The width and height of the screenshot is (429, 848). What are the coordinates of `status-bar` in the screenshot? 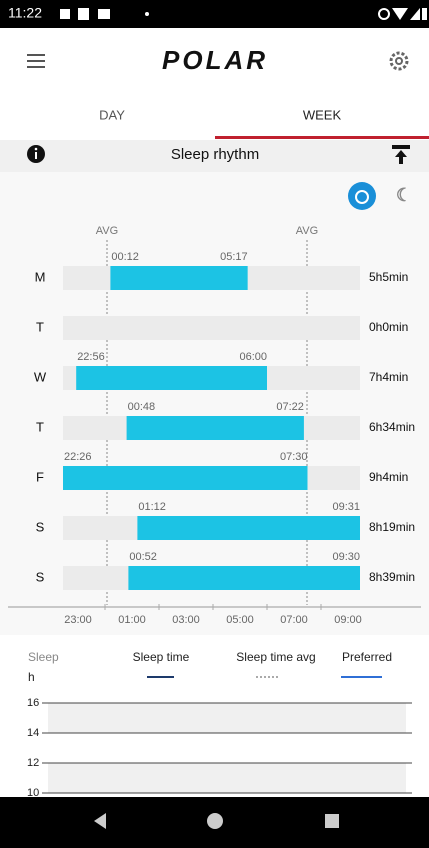 It's located at (214, 14).